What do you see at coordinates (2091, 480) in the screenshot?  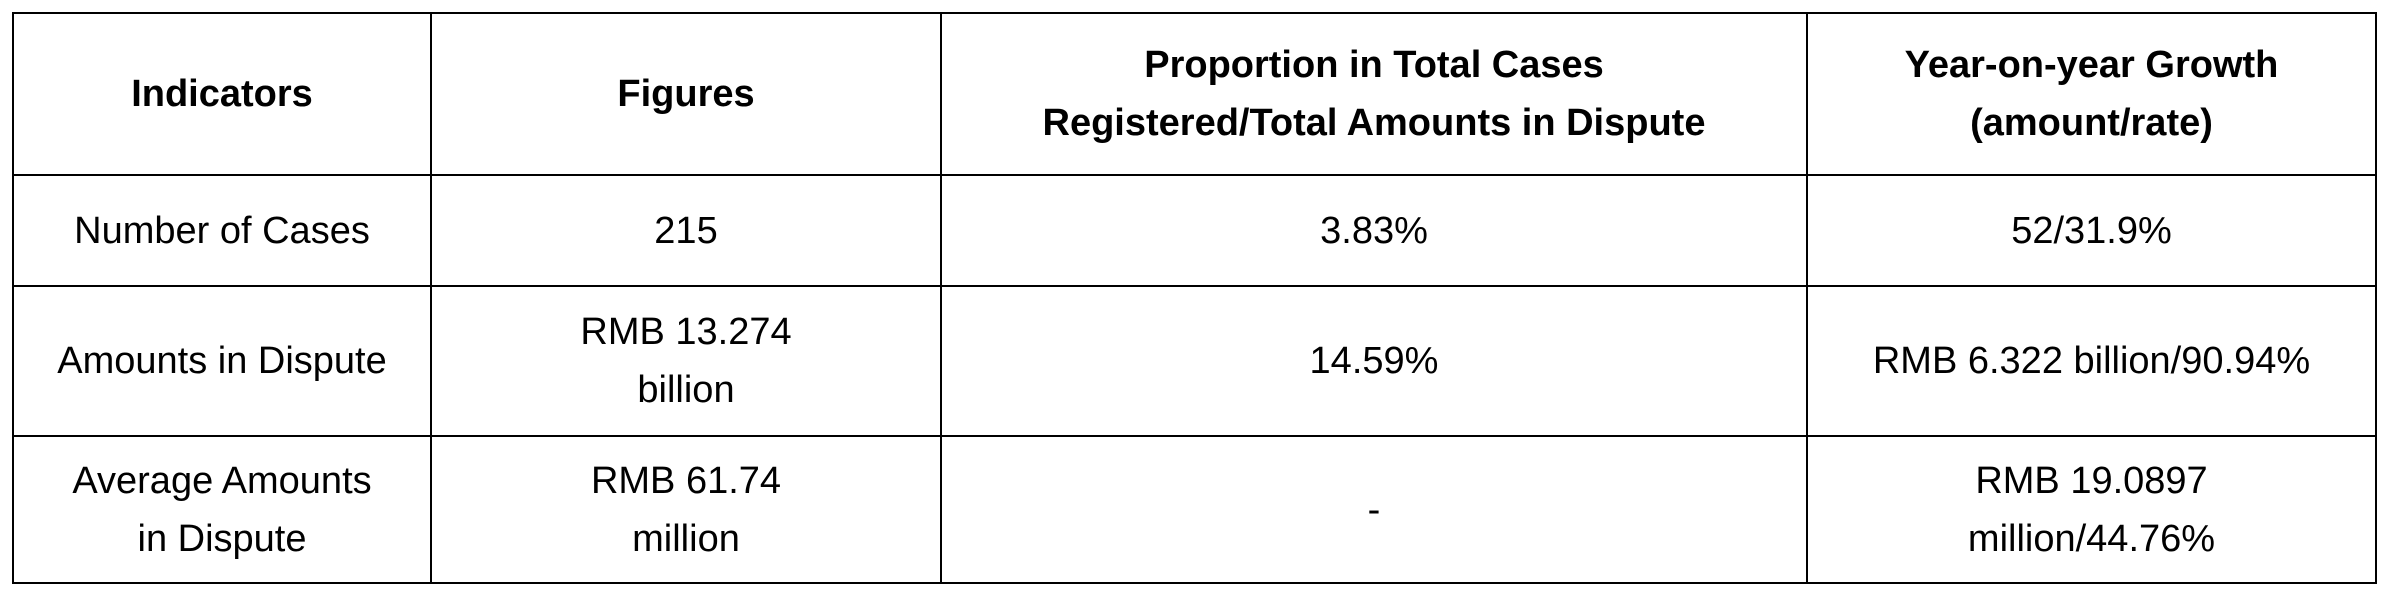 I see `cell-line: RMB 19.0897` at bounding box center [2091, 480].